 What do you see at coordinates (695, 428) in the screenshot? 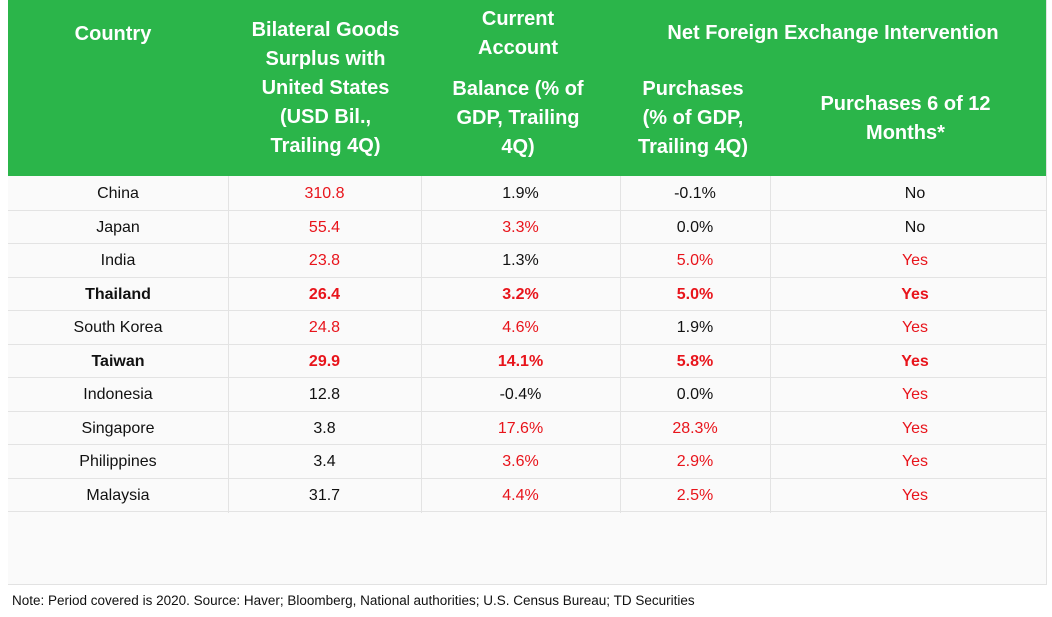
I see `cell-purchases: 28.3%` at bounding box center [695, 428].